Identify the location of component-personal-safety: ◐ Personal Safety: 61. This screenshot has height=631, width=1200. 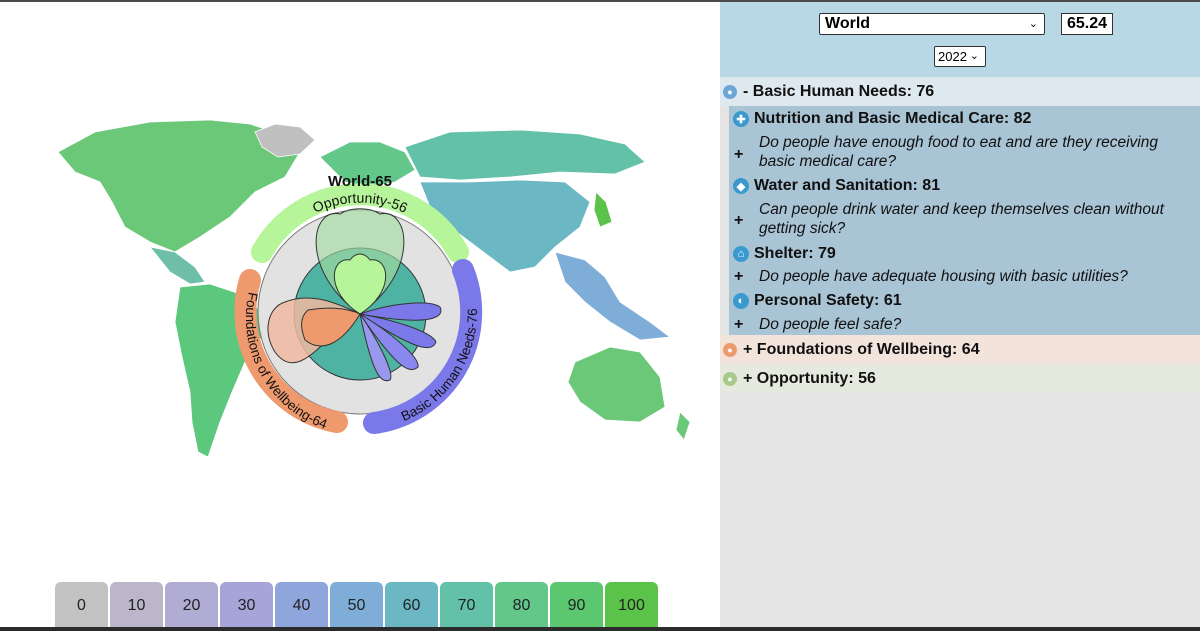
(815, 301).